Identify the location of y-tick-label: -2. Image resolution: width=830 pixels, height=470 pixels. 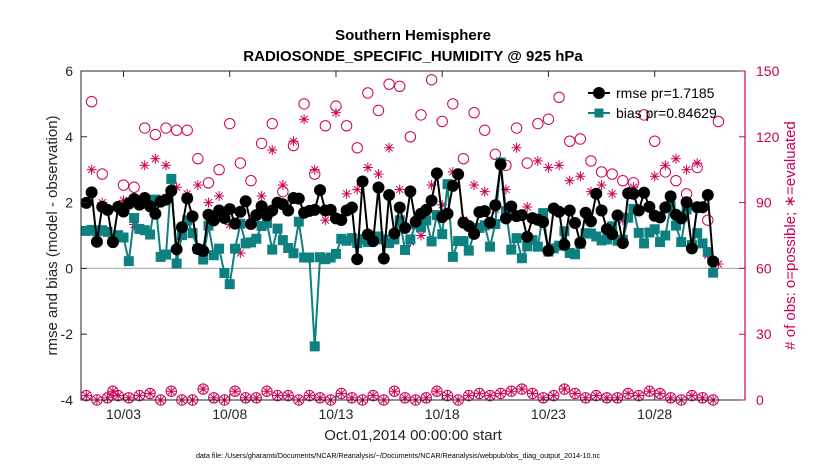
(67, 334).